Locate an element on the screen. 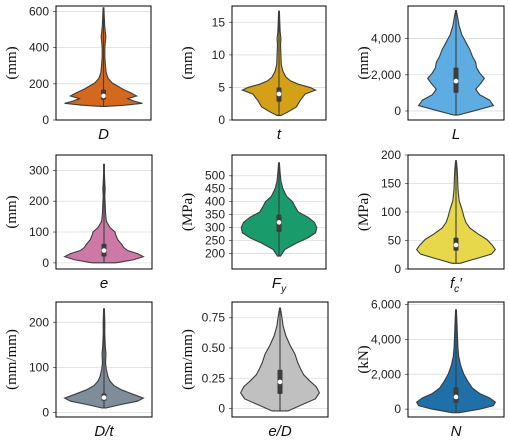 The width and height of the screenshot is (509, 442). violin-panel: 0 200 400 600 (mm) D is located at coordinates (78, 73).